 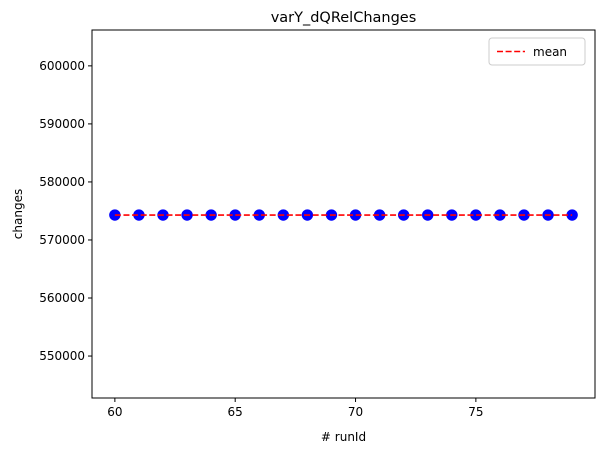 I want to click on x-tick-label: 70, so click(x=355, y=412).